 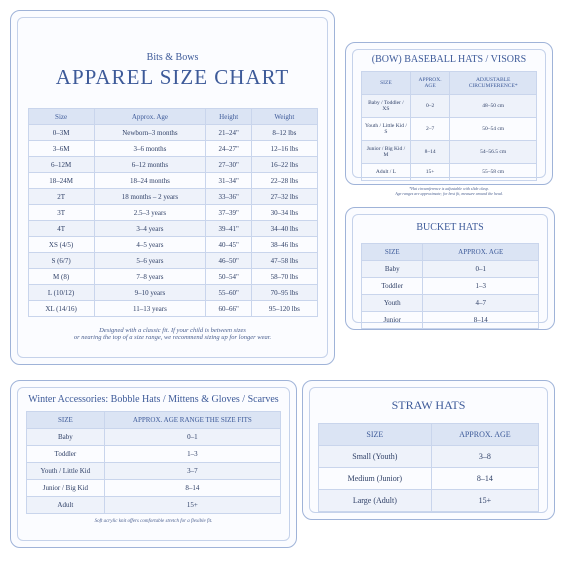 What do you see at coordinates (229, 164) in the screenshot?
I see `cell: 27–30"` at bounding box center [229, 164].